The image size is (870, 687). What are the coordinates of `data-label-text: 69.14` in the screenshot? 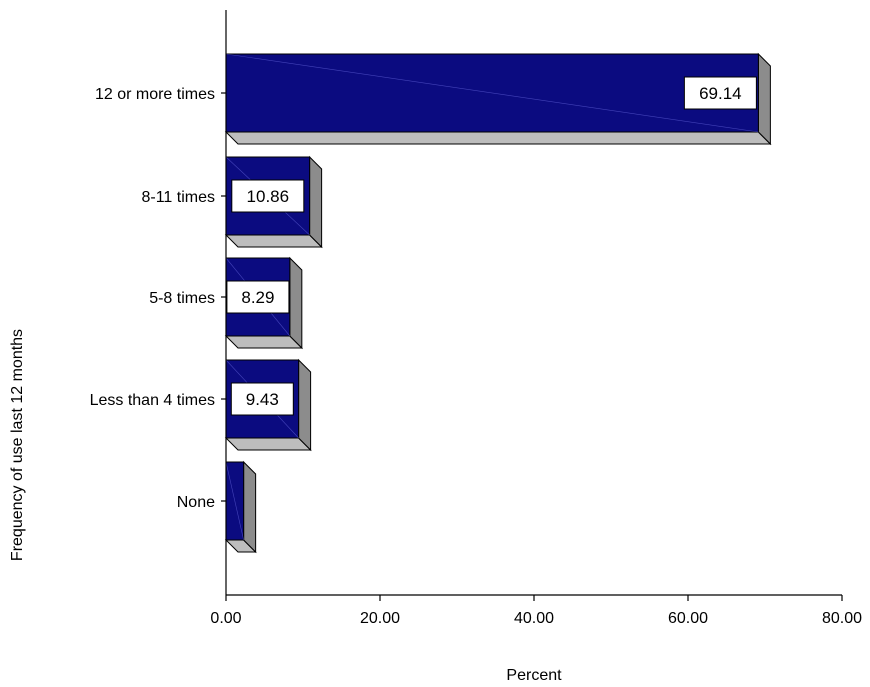 It's located at (720, 93).